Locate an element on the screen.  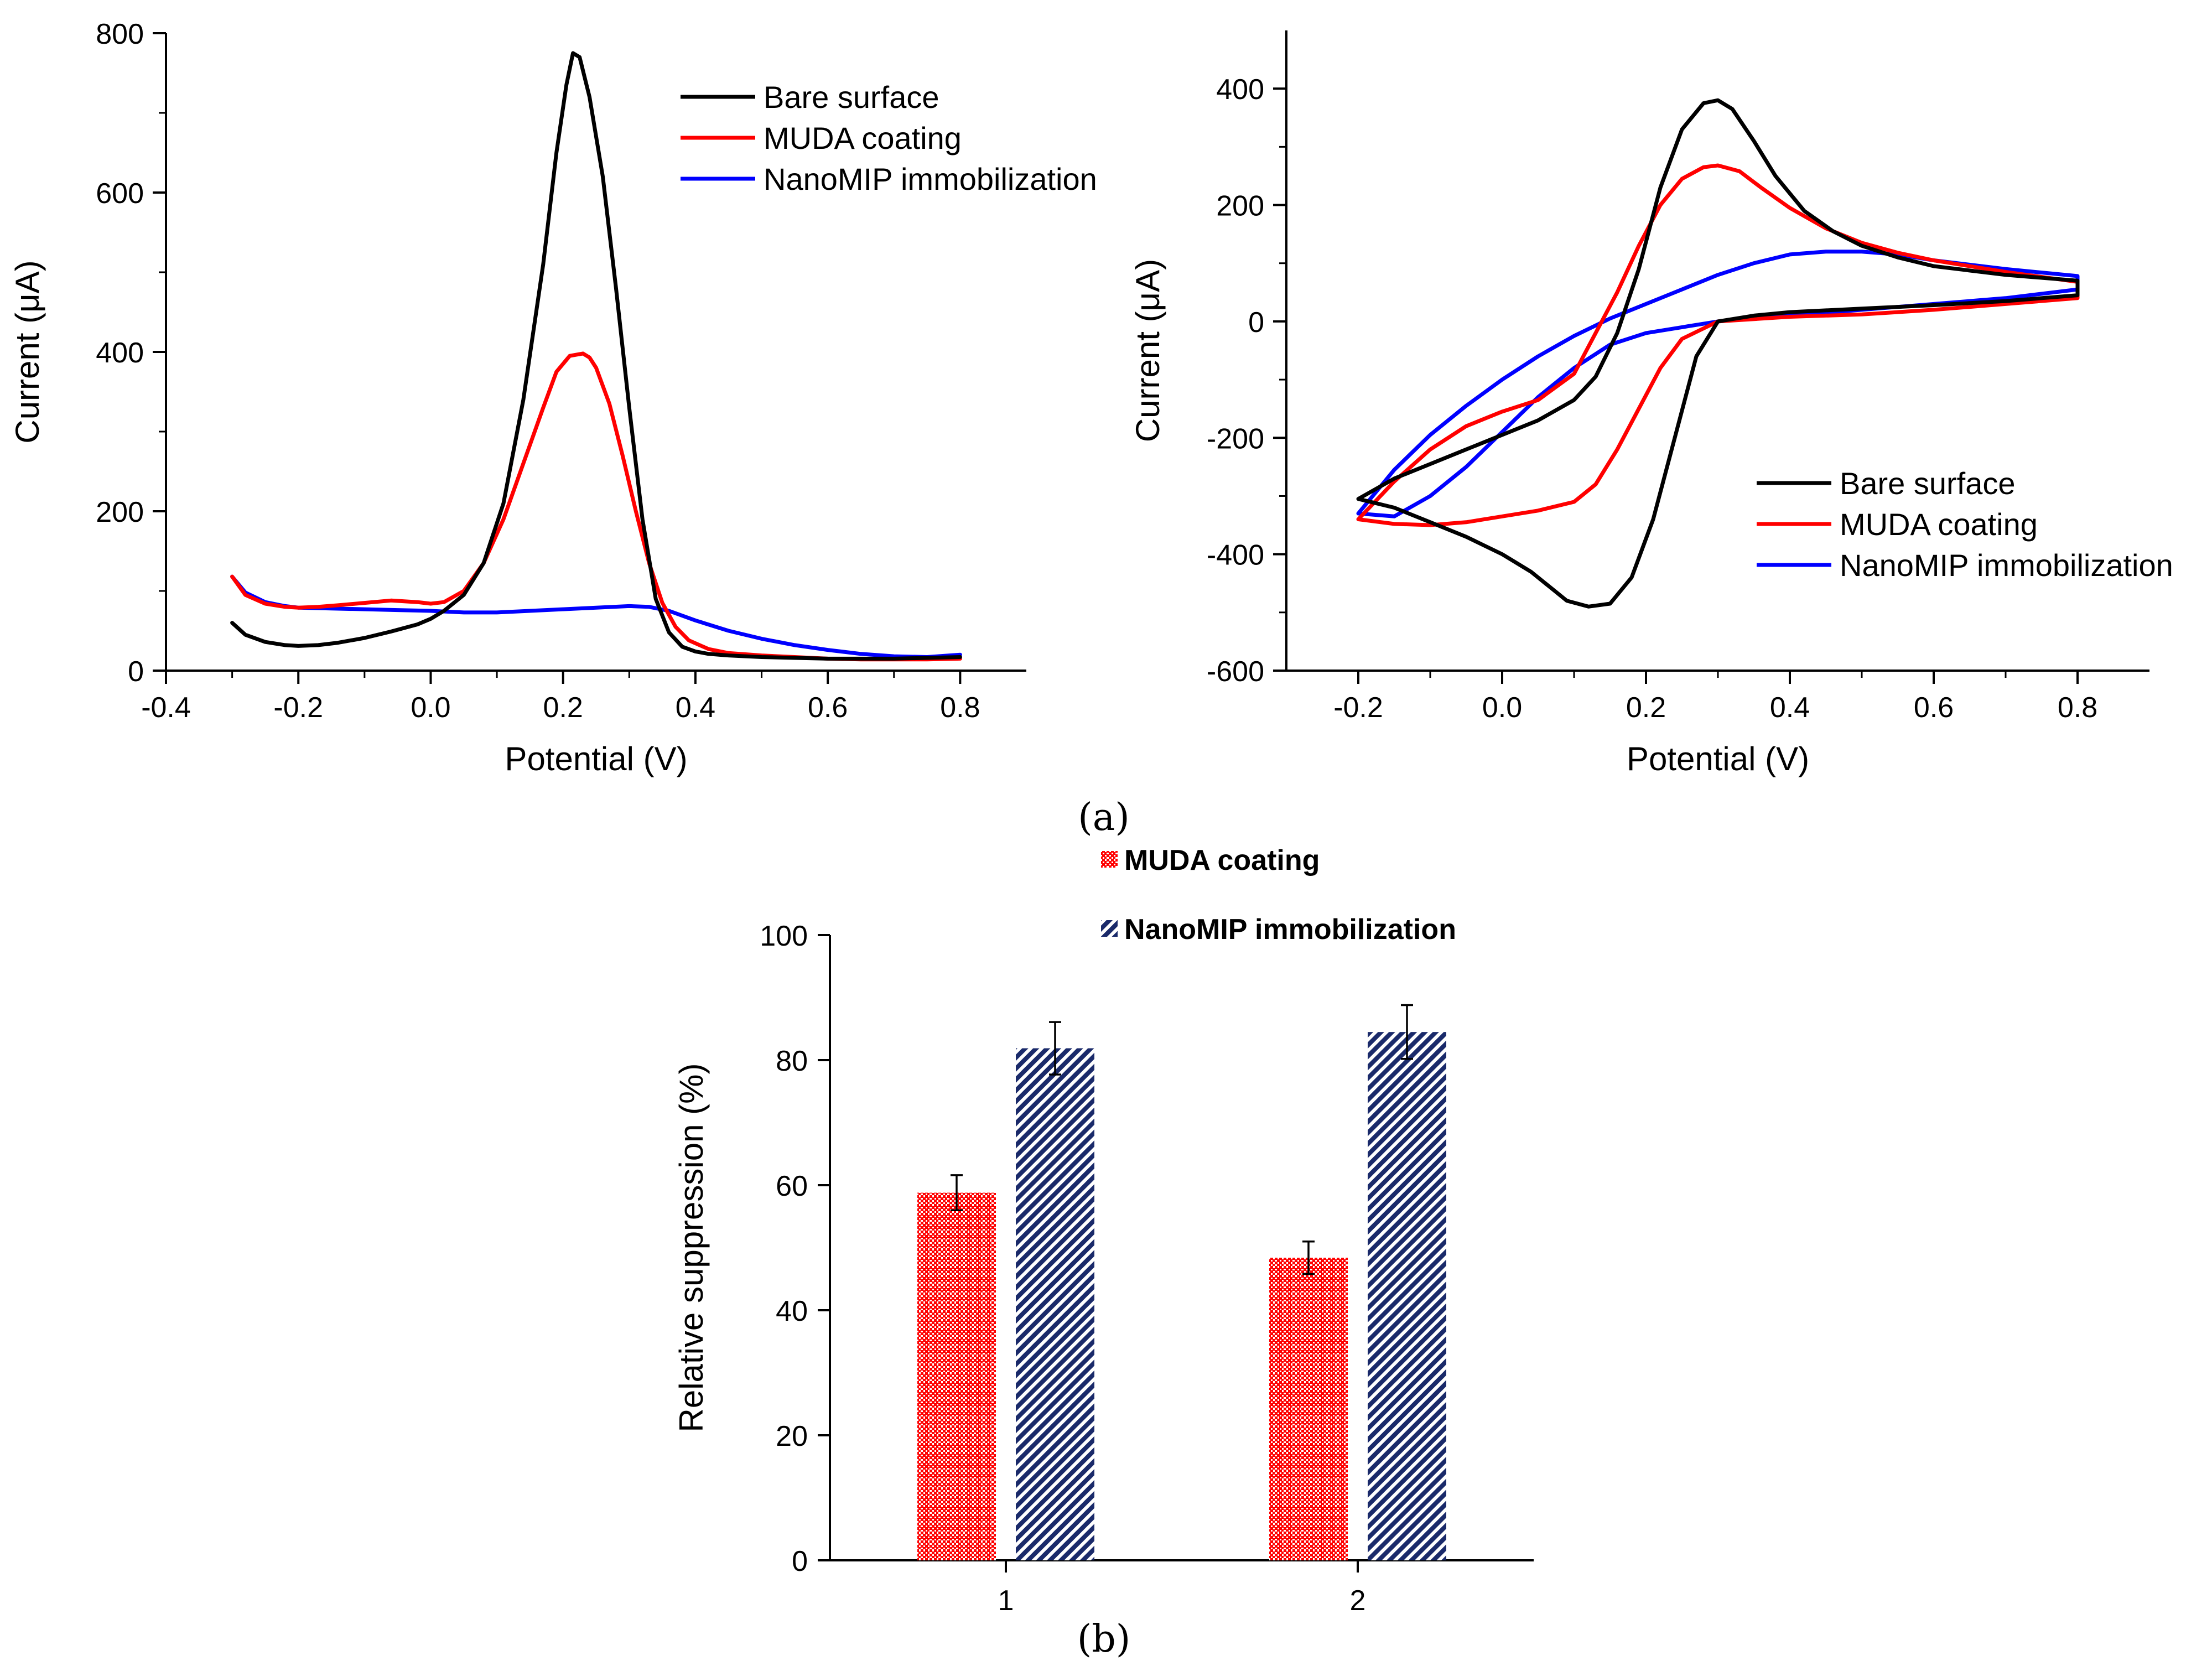
panel-b-label: (b) is located at coordinates (1104, 1639).